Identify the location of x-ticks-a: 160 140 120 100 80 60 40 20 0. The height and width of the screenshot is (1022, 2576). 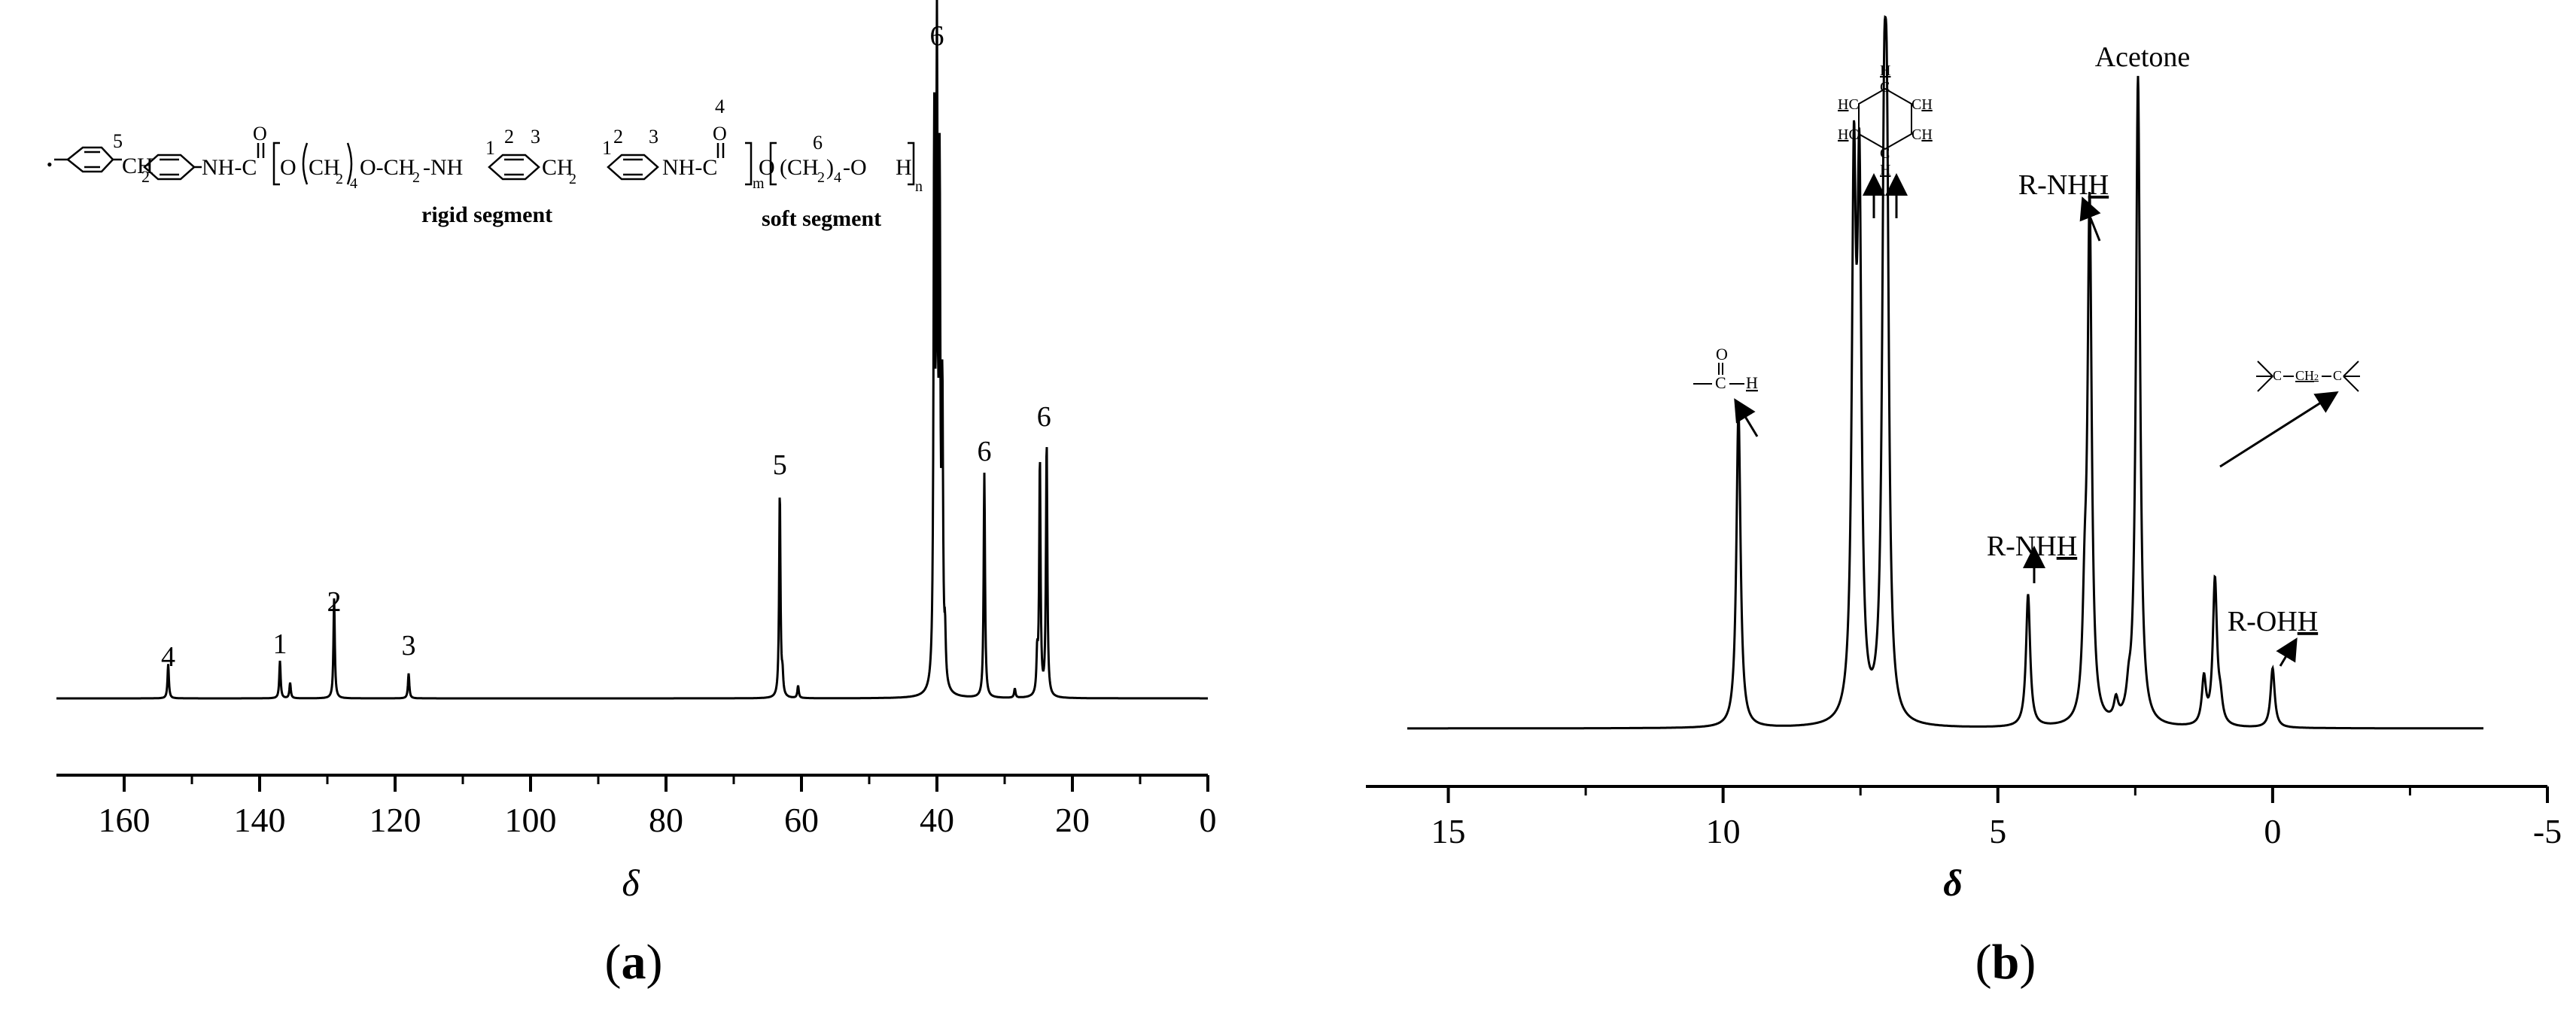
(658, 807).